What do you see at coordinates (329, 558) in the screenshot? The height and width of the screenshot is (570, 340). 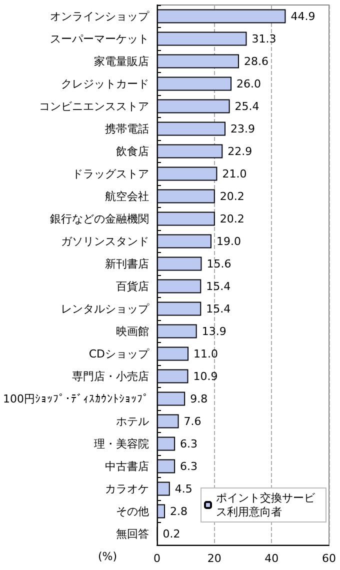 I see `x-tick-label: 60` at bounding box center [329, 558].